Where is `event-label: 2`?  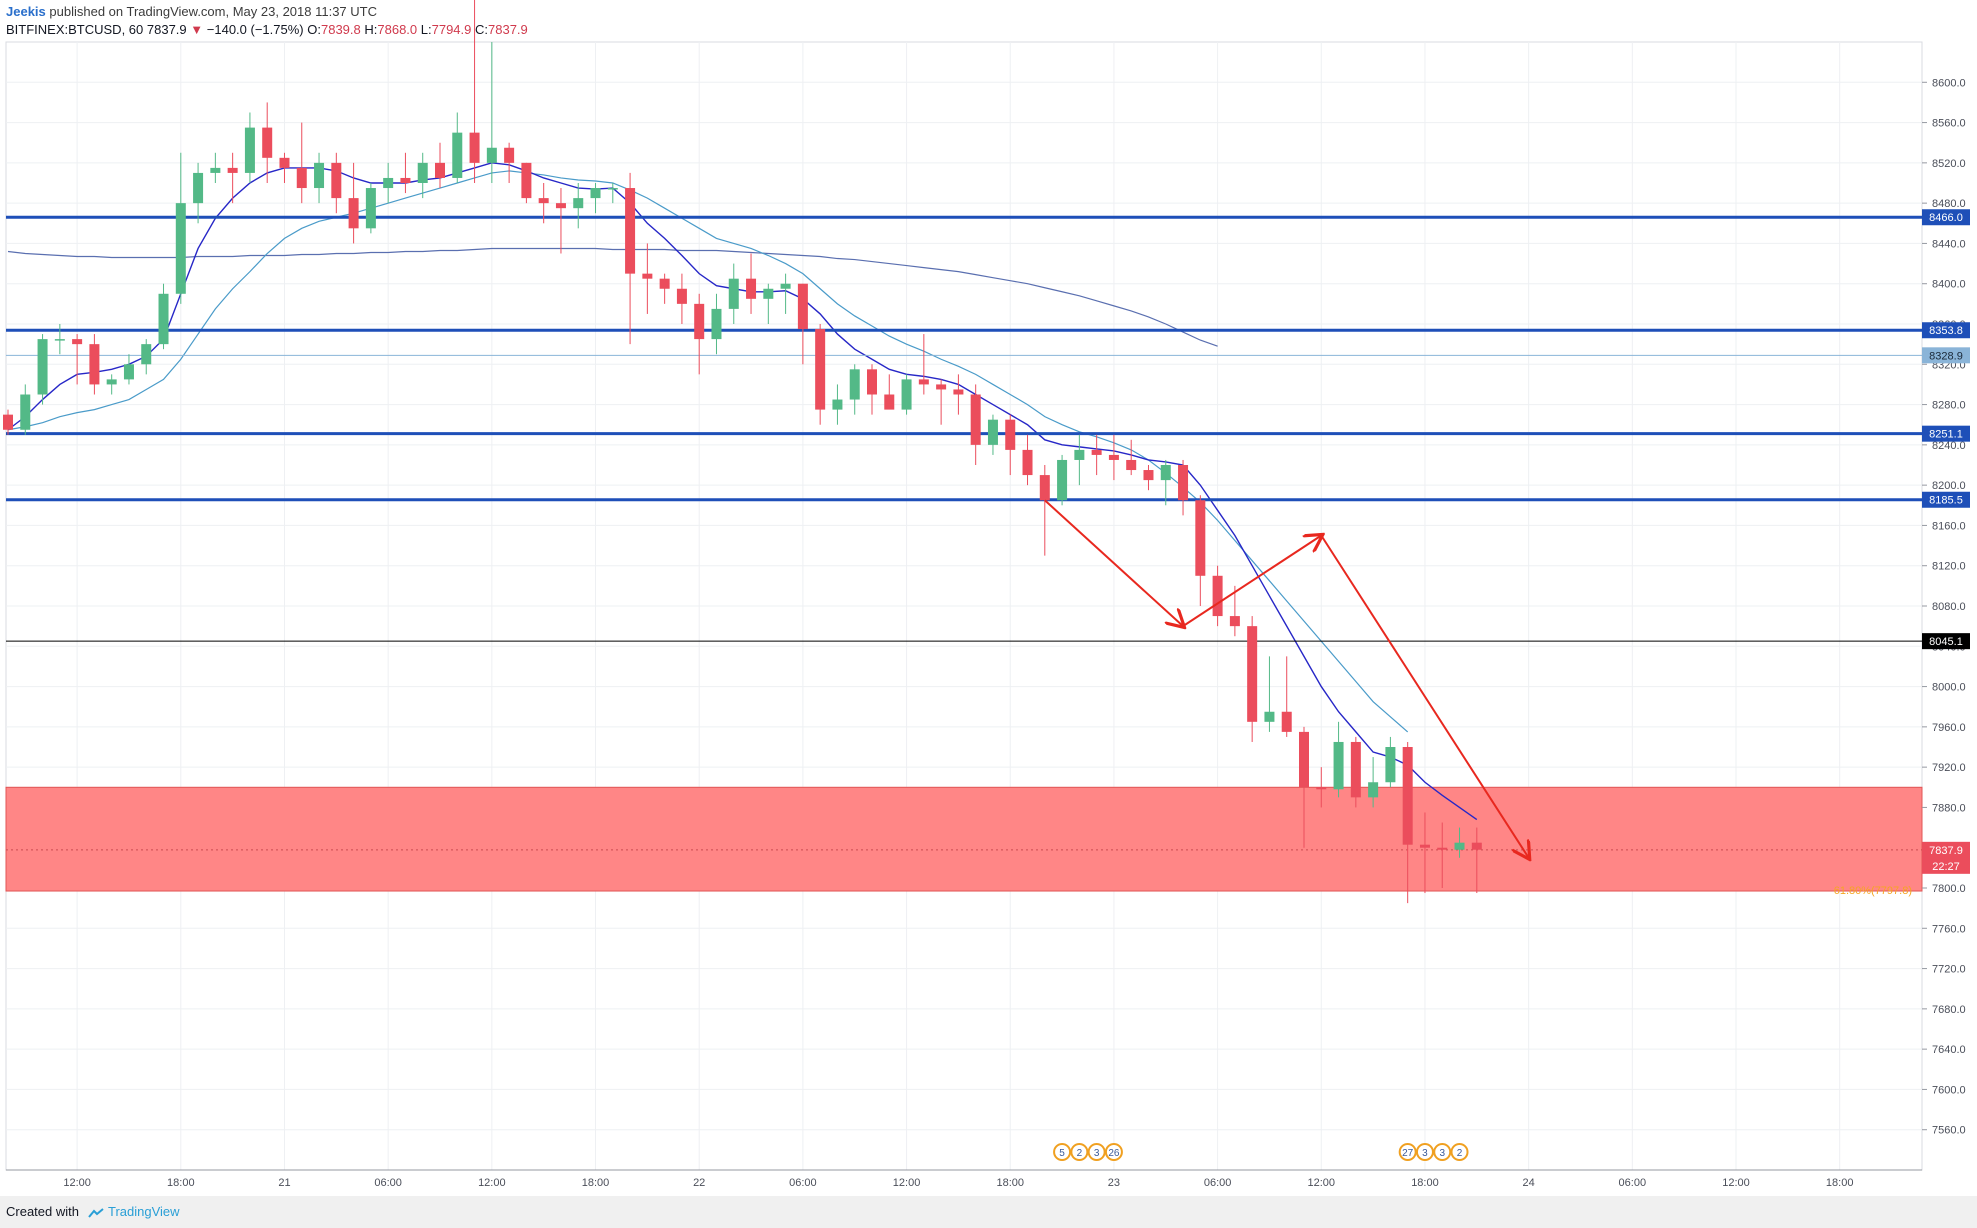 event-label: 2 is located at coordinates (1080, 1153).